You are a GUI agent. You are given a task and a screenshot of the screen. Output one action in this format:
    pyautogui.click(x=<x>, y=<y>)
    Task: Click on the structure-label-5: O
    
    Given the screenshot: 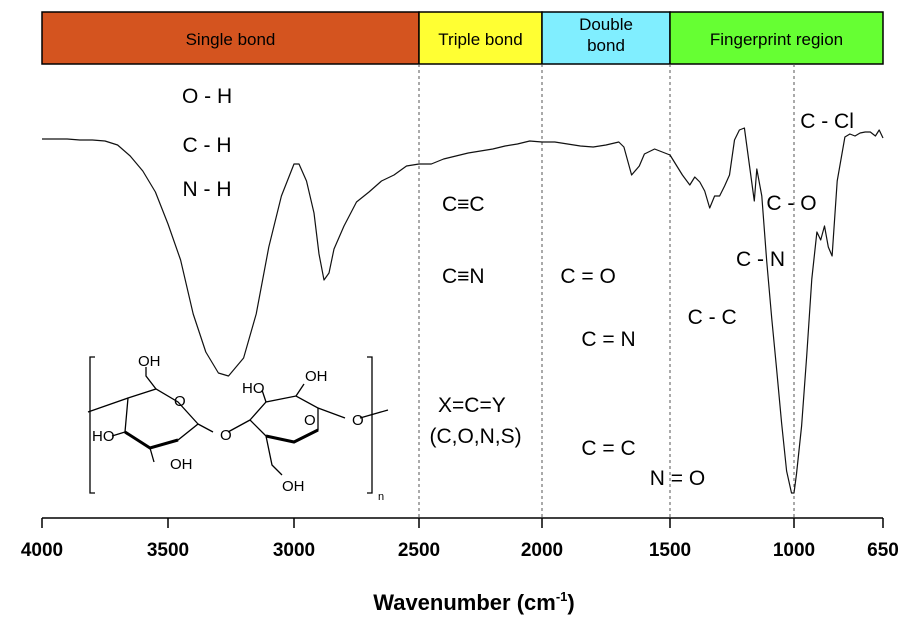 What is the action you would take?
    pyautogui.click(x=310, y=420)
    